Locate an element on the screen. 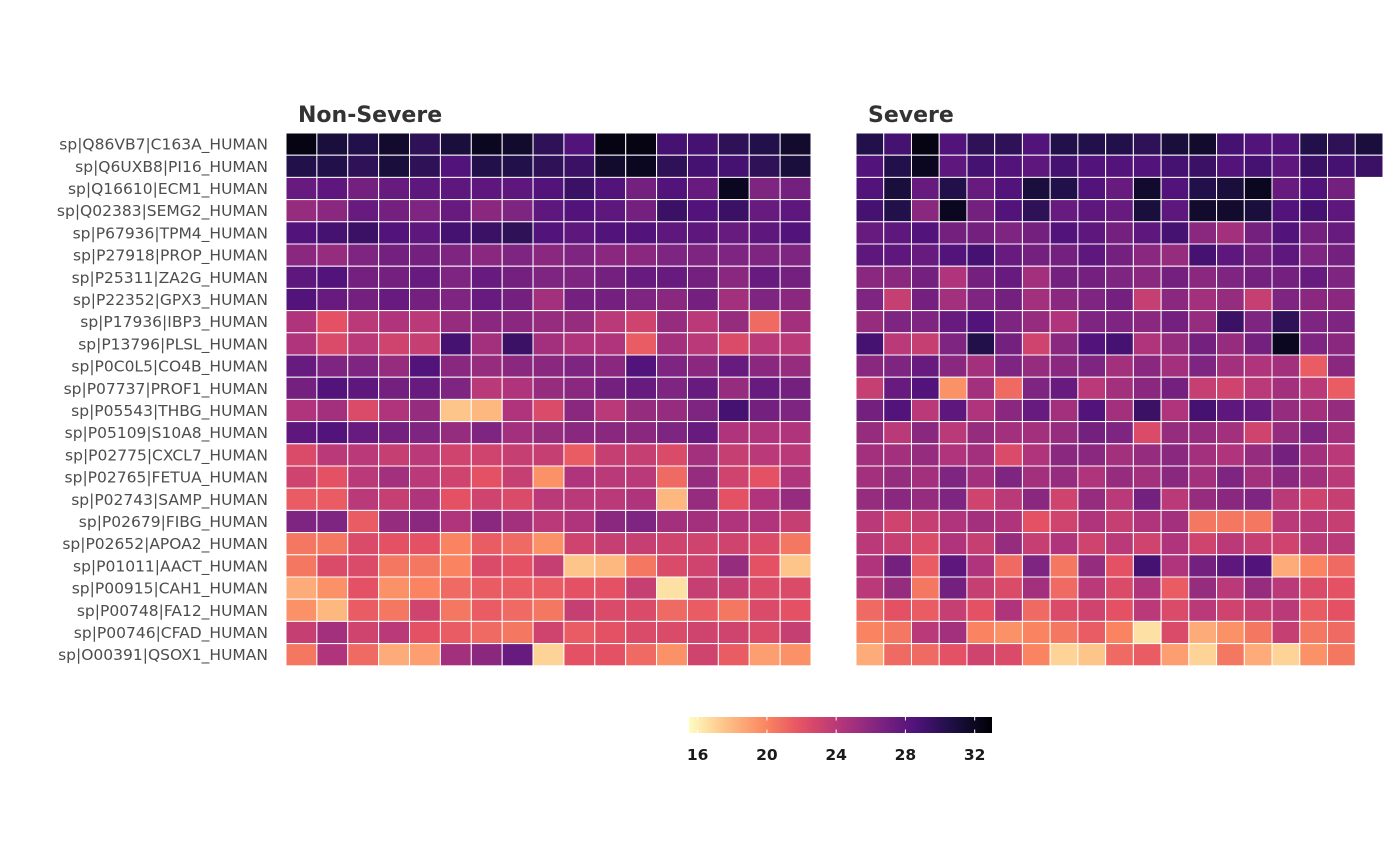 This screenshot has width=1400, height=866. row-label: sp|P07737|PROF1_HUMAN is located at coordinates (166, 389).